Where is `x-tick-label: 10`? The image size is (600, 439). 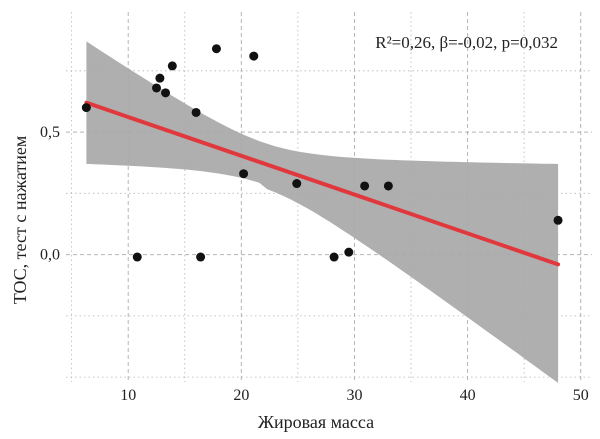 x-tick-label: 10 is located at coordinates (128, 395).